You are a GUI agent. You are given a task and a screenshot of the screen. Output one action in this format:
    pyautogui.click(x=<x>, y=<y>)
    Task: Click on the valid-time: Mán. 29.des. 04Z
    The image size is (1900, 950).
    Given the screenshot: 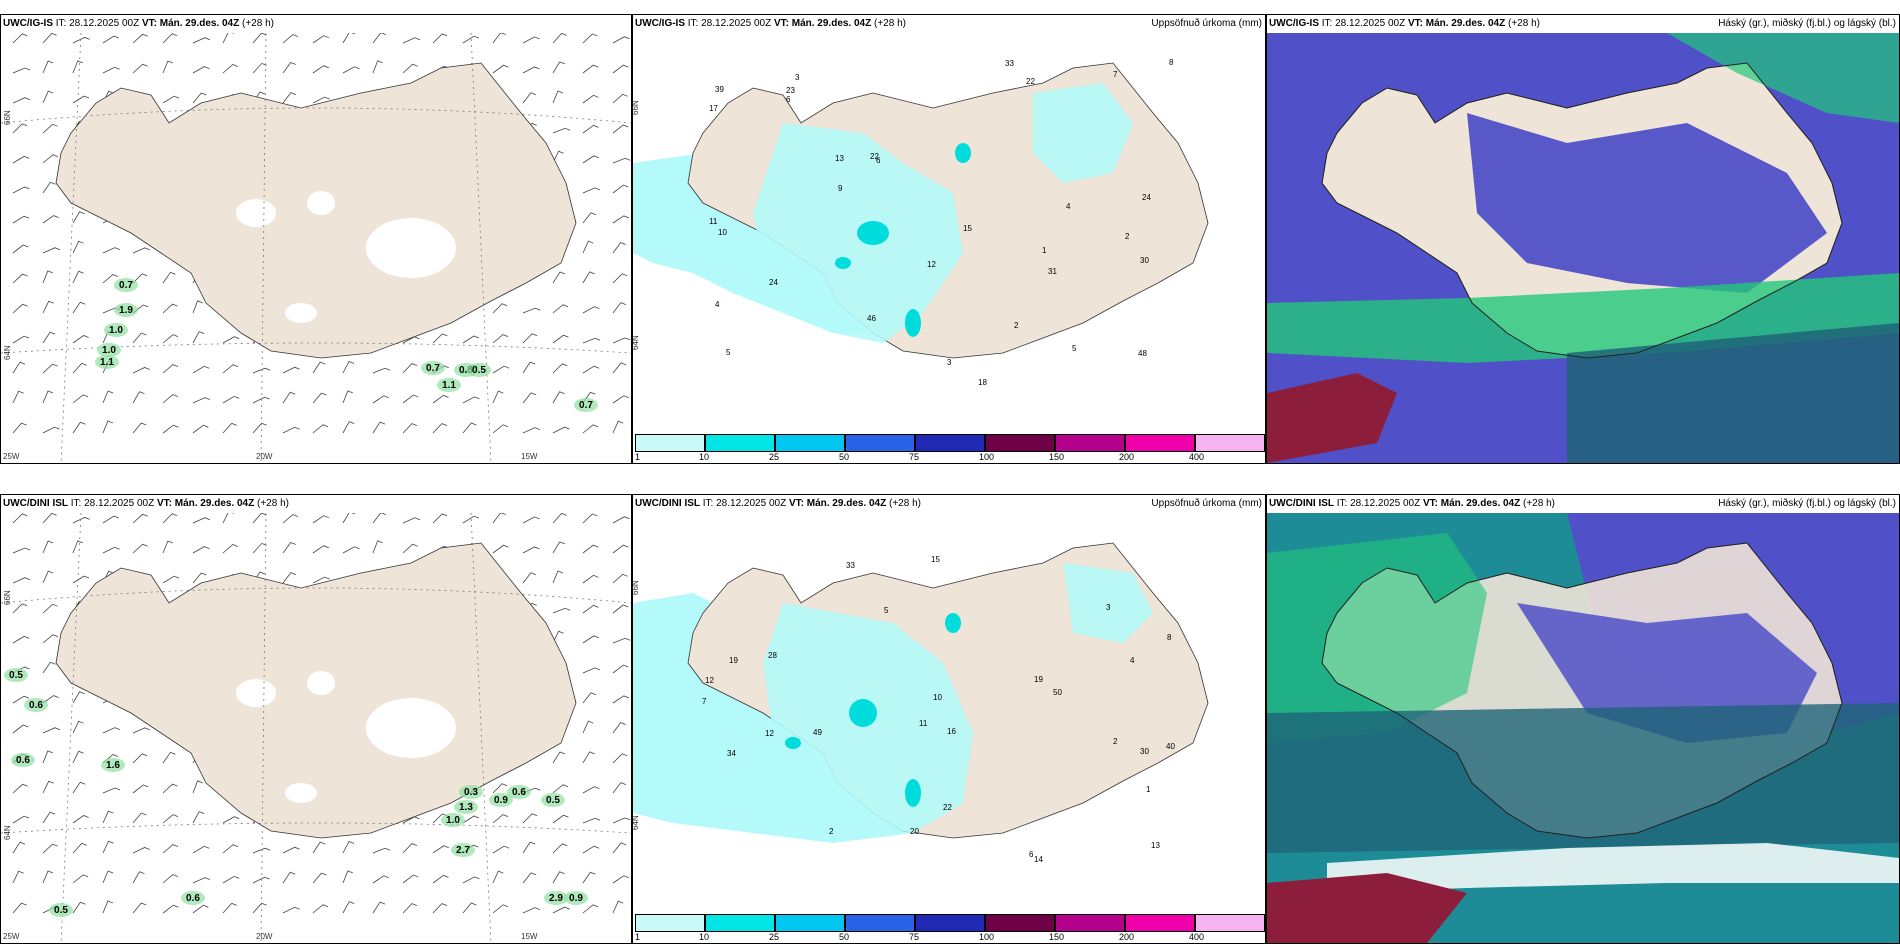 What is the action you would take?
    pyautogui.click(x=214, y=503)
    